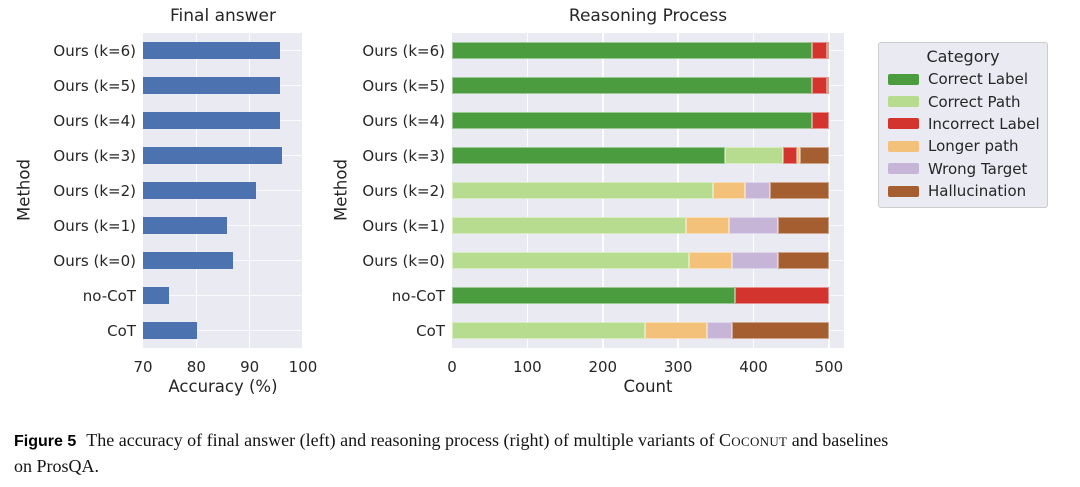  What do you see at coordinates (196, 367) in the screenshot?
I see `x-tick-label-80: 80` at bounding box center [196, 367].